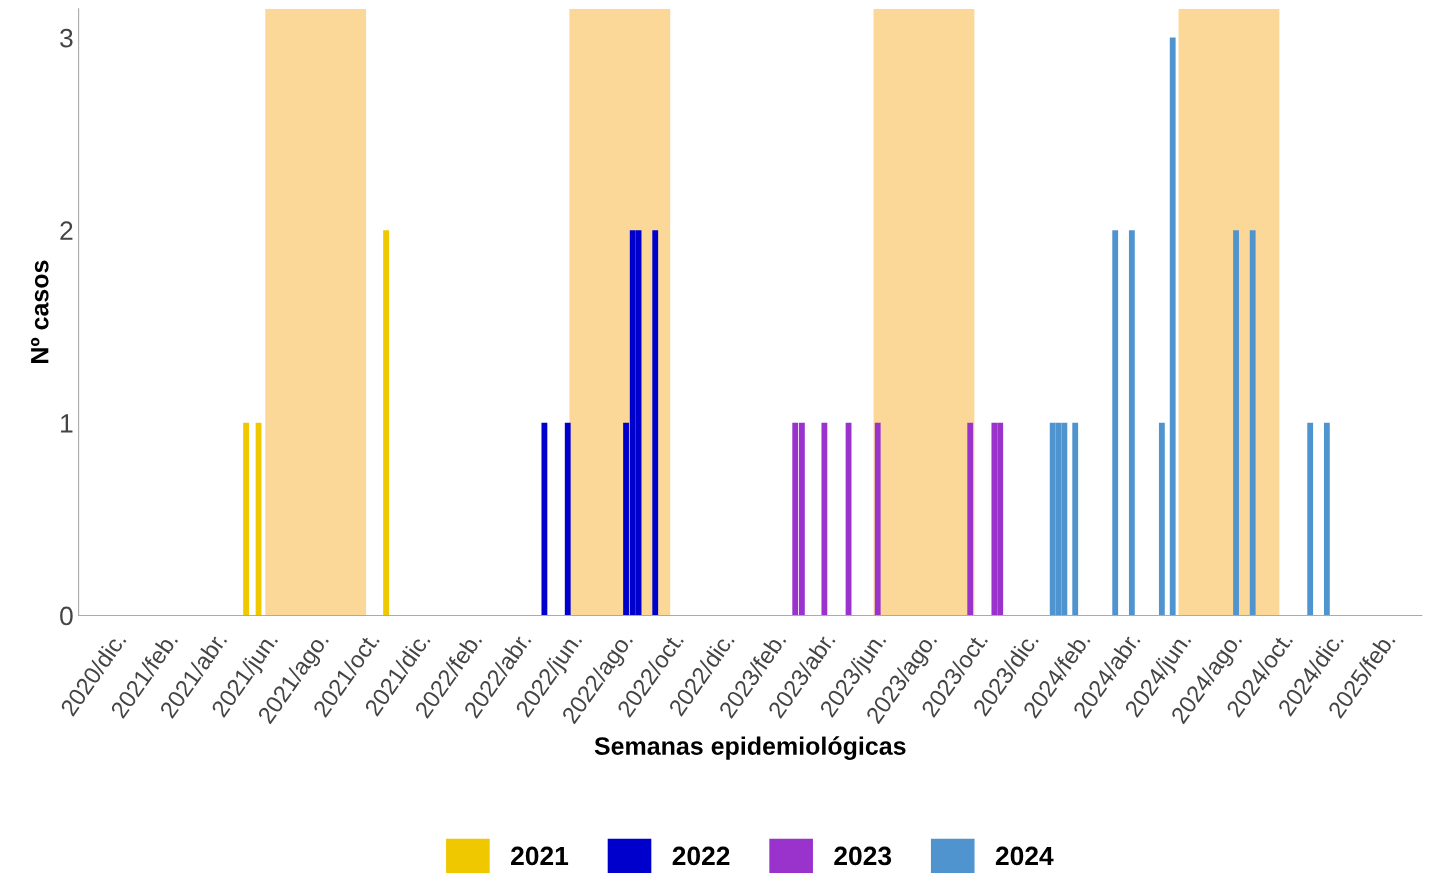 This screenshot has width=1429, height=873. Describe the element at coordinates (863, 856) in the screenshot. I see `legend-label: 2023` at that location.